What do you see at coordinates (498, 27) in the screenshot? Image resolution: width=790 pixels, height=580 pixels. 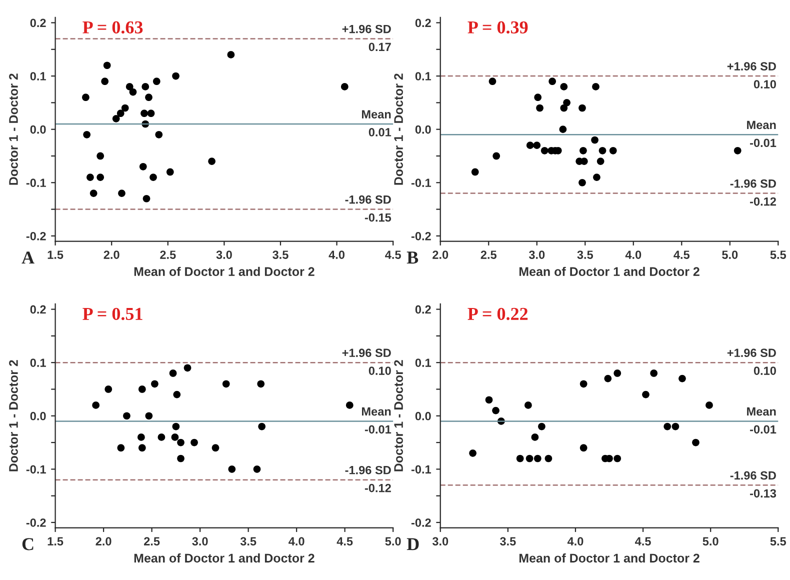 I see `chart-title: P = 0.39` at bounding box center [498, 27].